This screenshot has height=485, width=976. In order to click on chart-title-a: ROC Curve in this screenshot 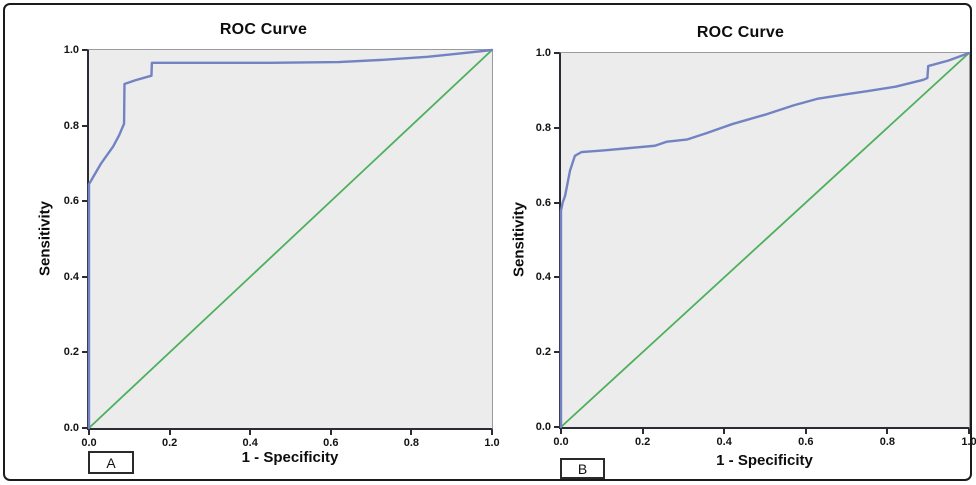, I will do `click(263, 29)`.